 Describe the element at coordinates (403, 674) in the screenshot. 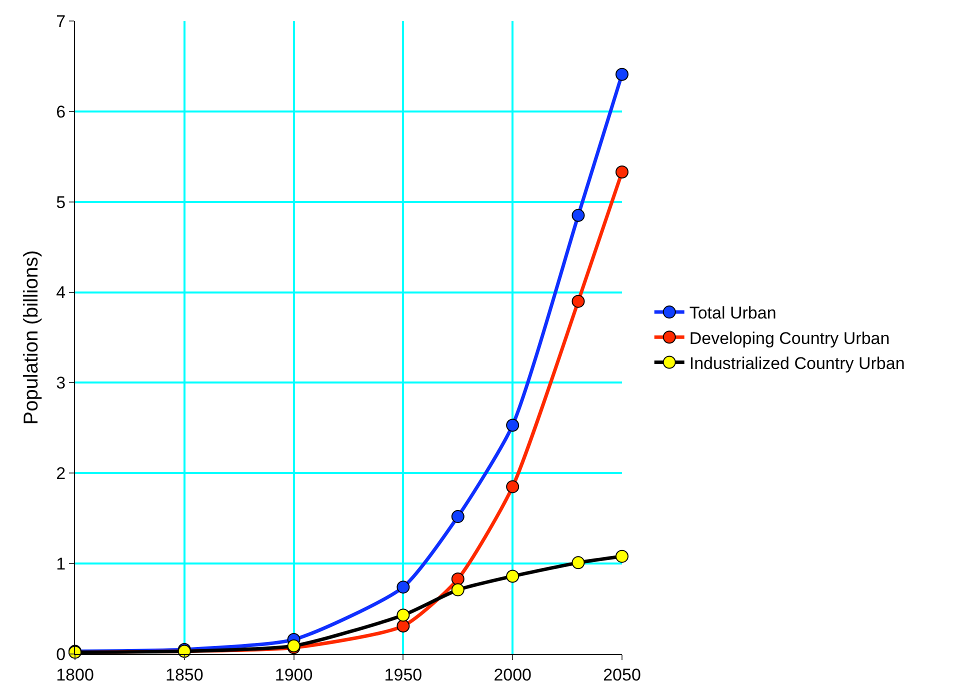

I see `x-tick-label: 1950` at that location.